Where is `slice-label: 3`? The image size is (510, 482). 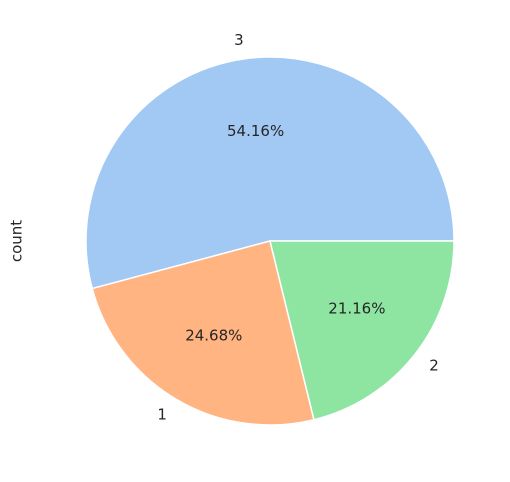
slice-label: 3 is located at coordinates (239, 40).